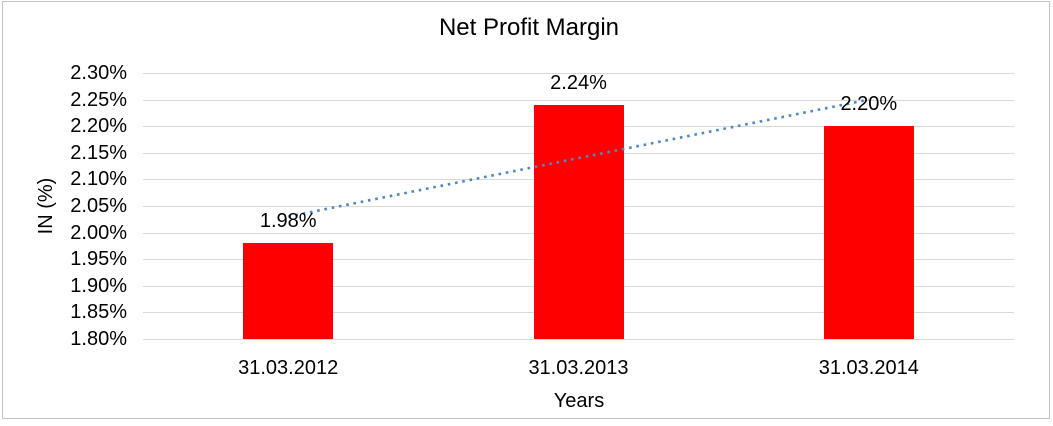 Image resolution: width=1053 pixels, height=426 pixels. Describe the element at coordinates (868, 232) in the screenshot. I see `bar-31.03.2014` at that location.